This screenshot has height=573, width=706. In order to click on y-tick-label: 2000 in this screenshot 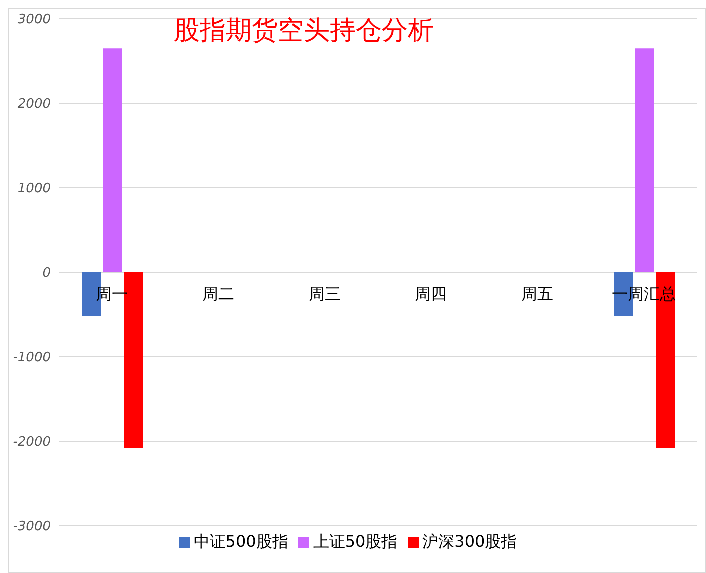, I will do `click(34, 104)`.